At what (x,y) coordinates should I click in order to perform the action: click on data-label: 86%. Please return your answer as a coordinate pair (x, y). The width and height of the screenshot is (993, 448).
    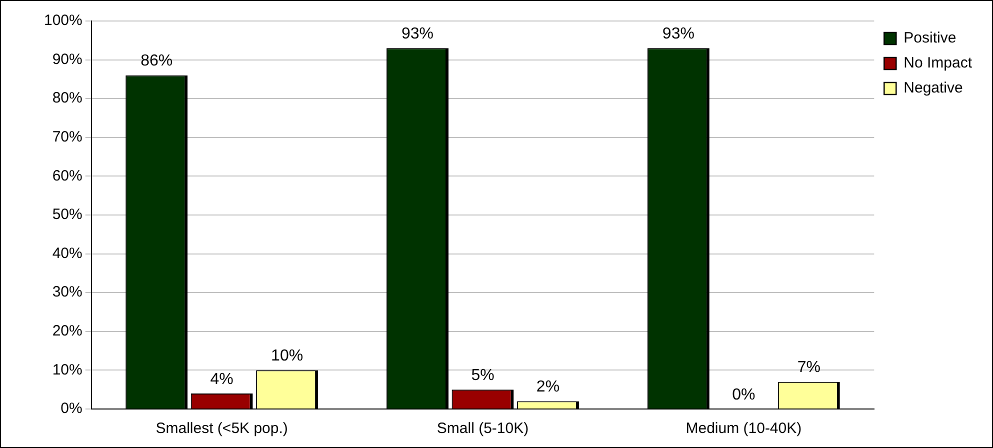
    Looking at the image, I should click on (156, 61).